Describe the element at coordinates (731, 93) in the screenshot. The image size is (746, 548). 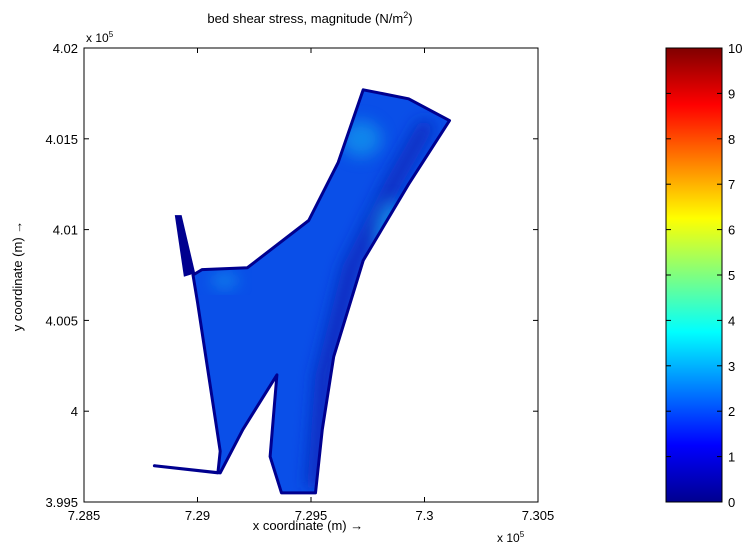
I see `colorbar-tick-label: 9` at that location.